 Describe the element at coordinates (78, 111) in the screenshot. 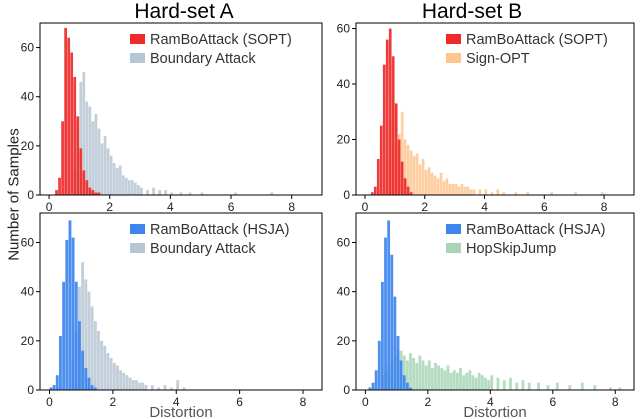

I see `series-ramboattack-sopt` at that location.